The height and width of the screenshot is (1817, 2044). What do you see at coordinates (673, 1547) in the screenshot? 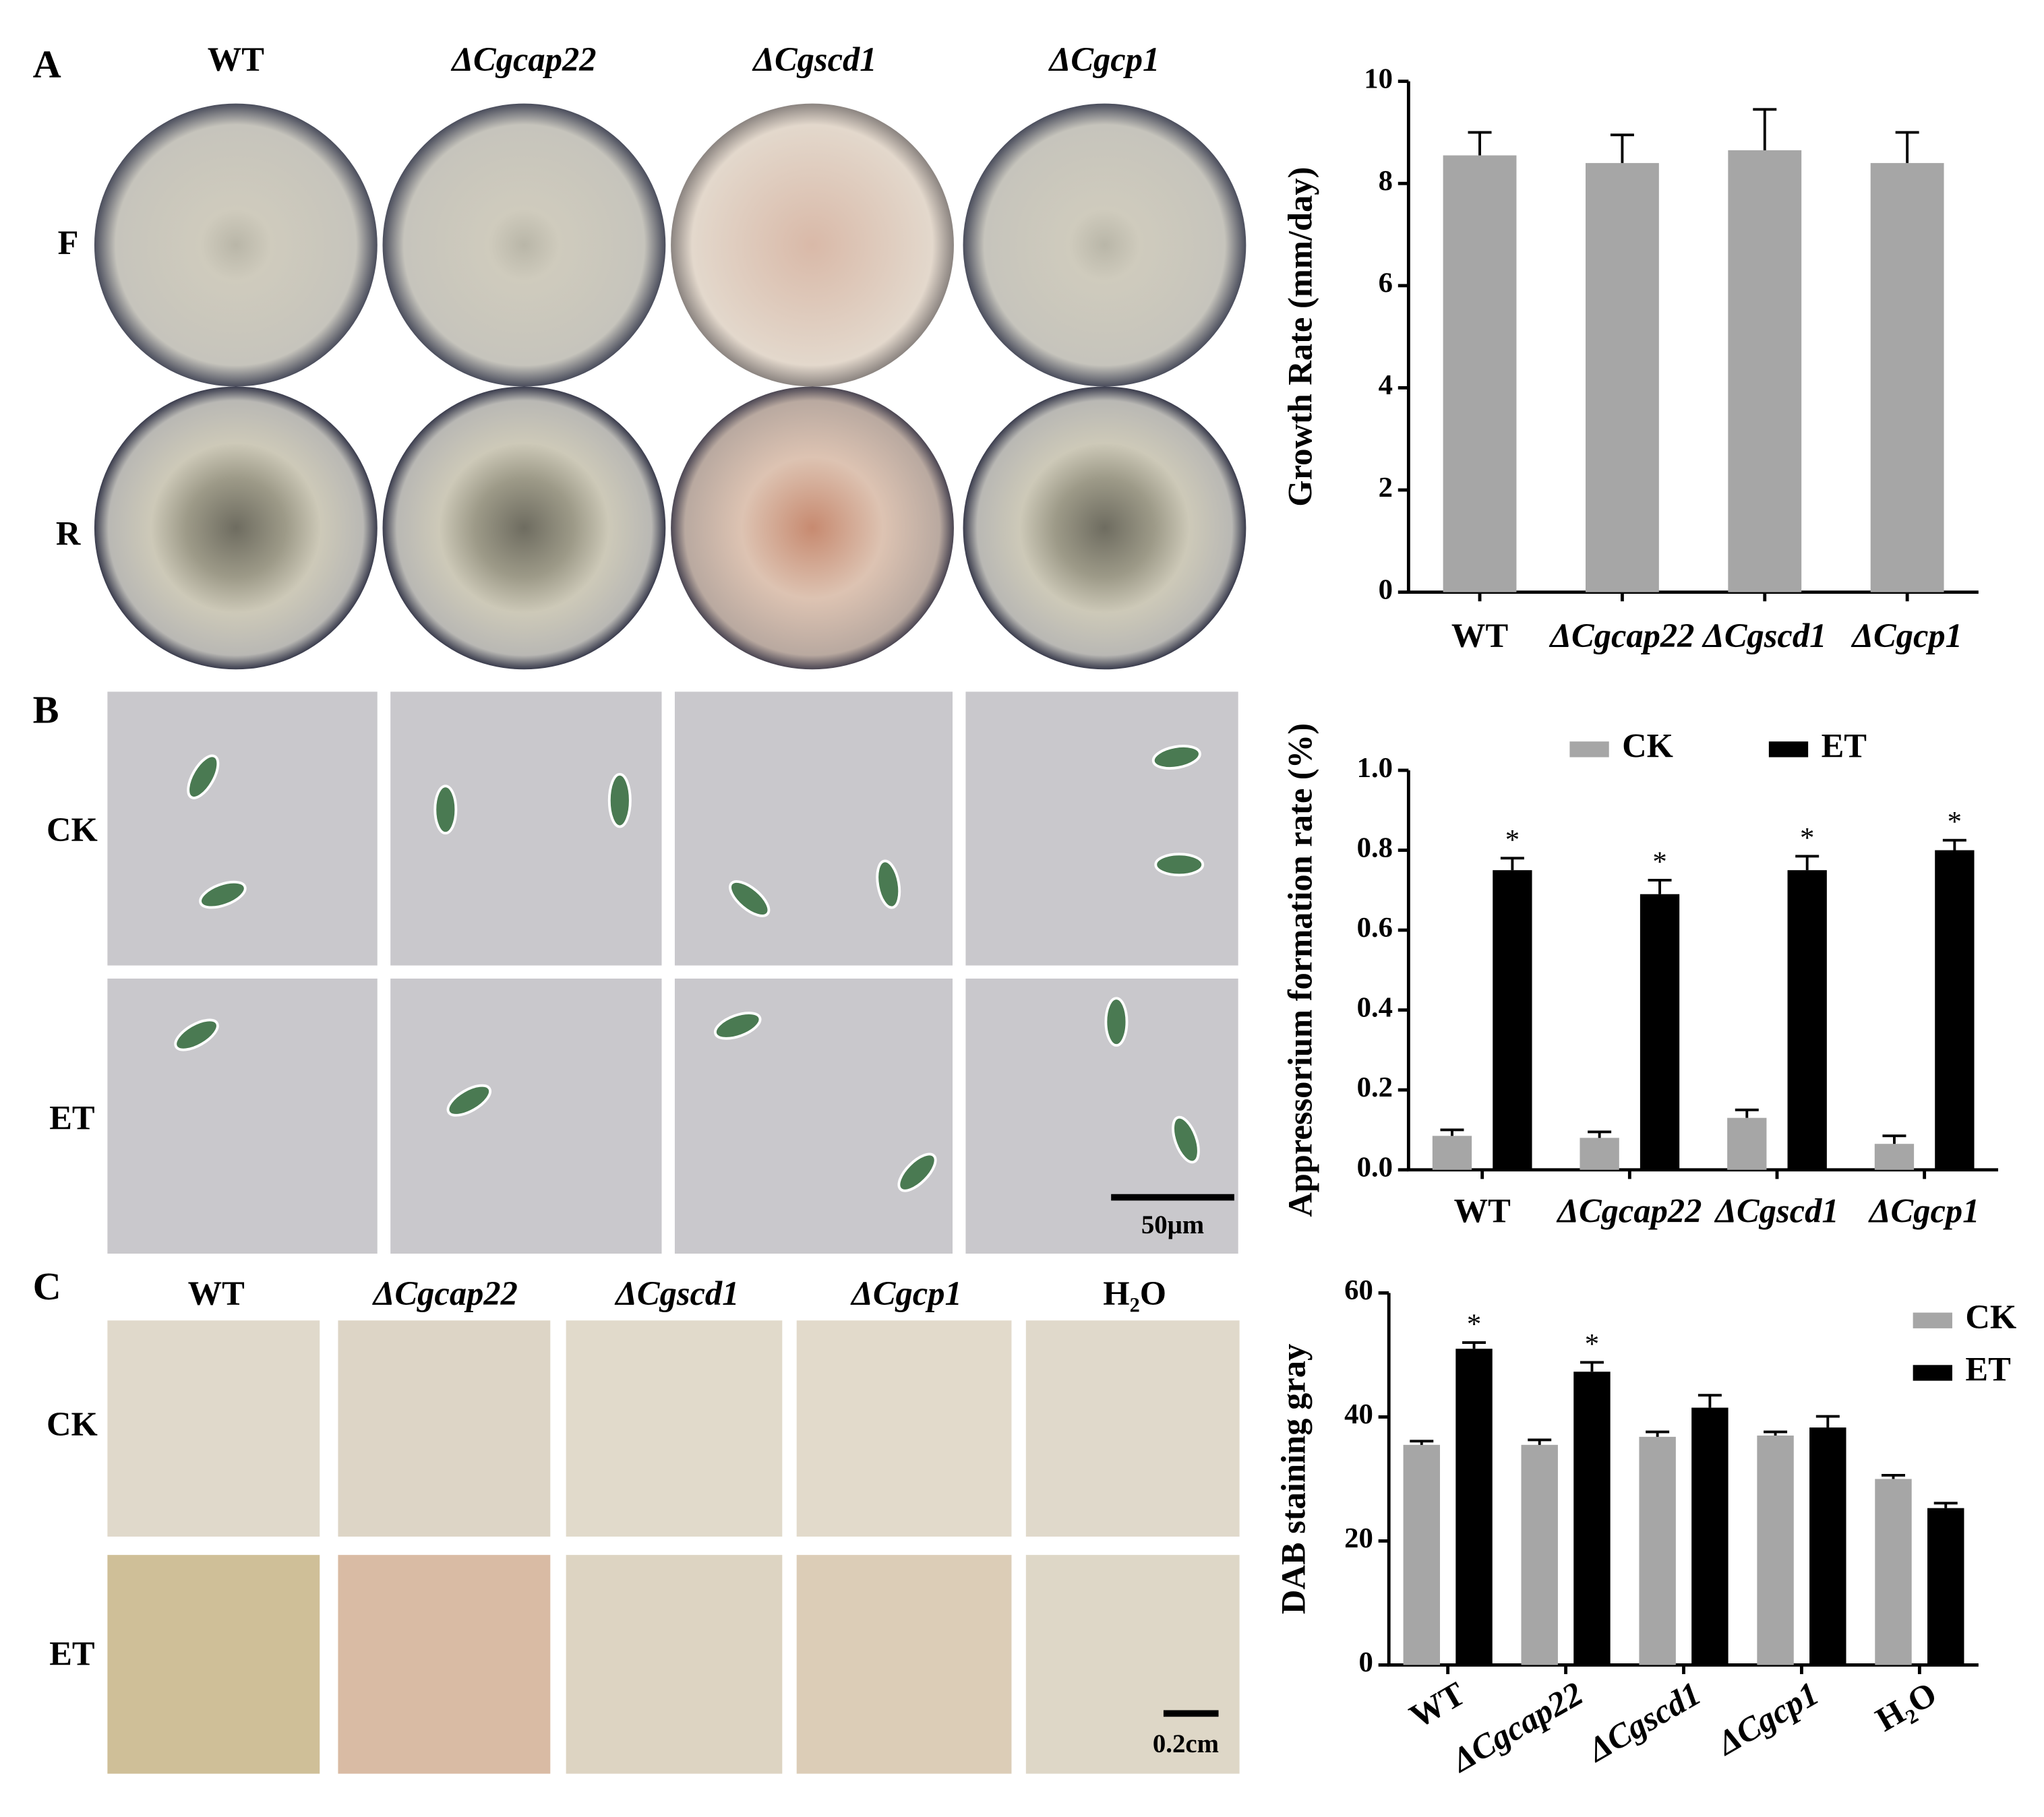
I see `panel-c-photos` at bounding box center [673, 1547].